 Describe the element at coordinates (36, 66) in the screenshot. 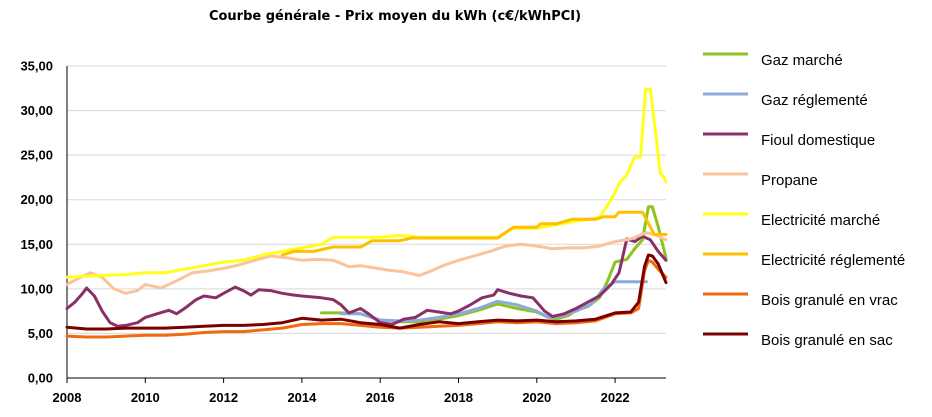

I see `y-tick-label: 35,00` at that location.